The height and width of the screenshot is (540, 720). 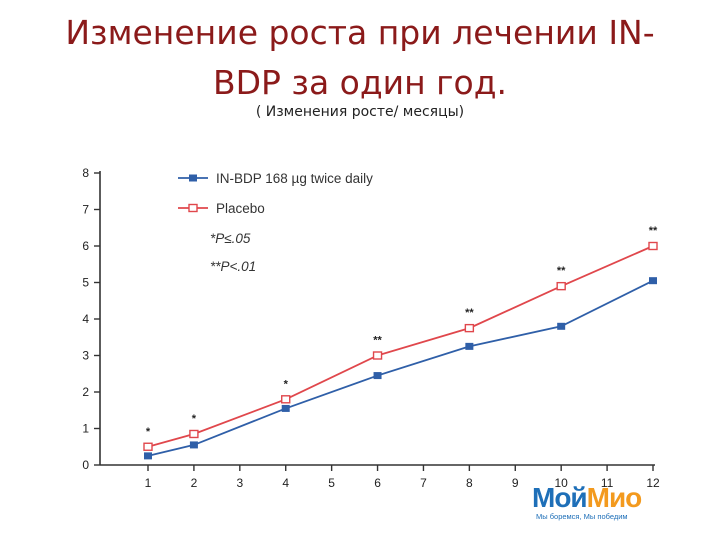 What do you see at coordinates (230, 238) in the screenshot?
I see `significance-note: *P≤.05` at bounding box center [230, 238].